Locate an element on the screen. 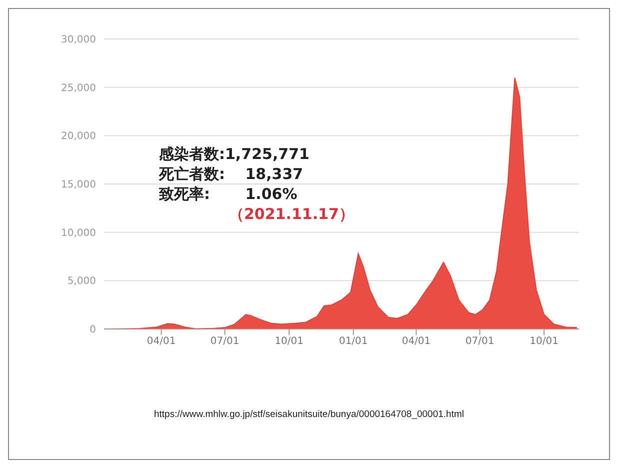 The width and height of the screenshot is (621, 469). annotation: 死亡者数: 18,337 is located at coordinates (231, 174).